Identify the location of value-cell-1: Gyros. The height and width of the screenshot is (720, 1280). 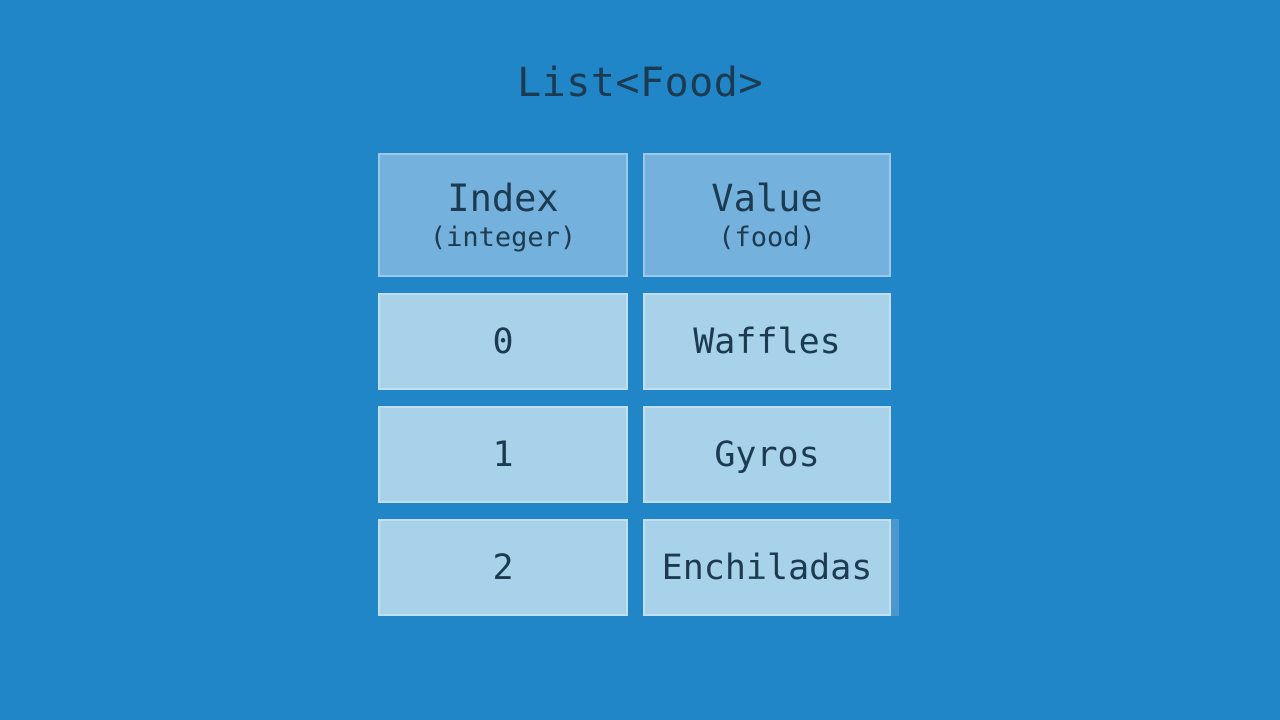
(767, 454).